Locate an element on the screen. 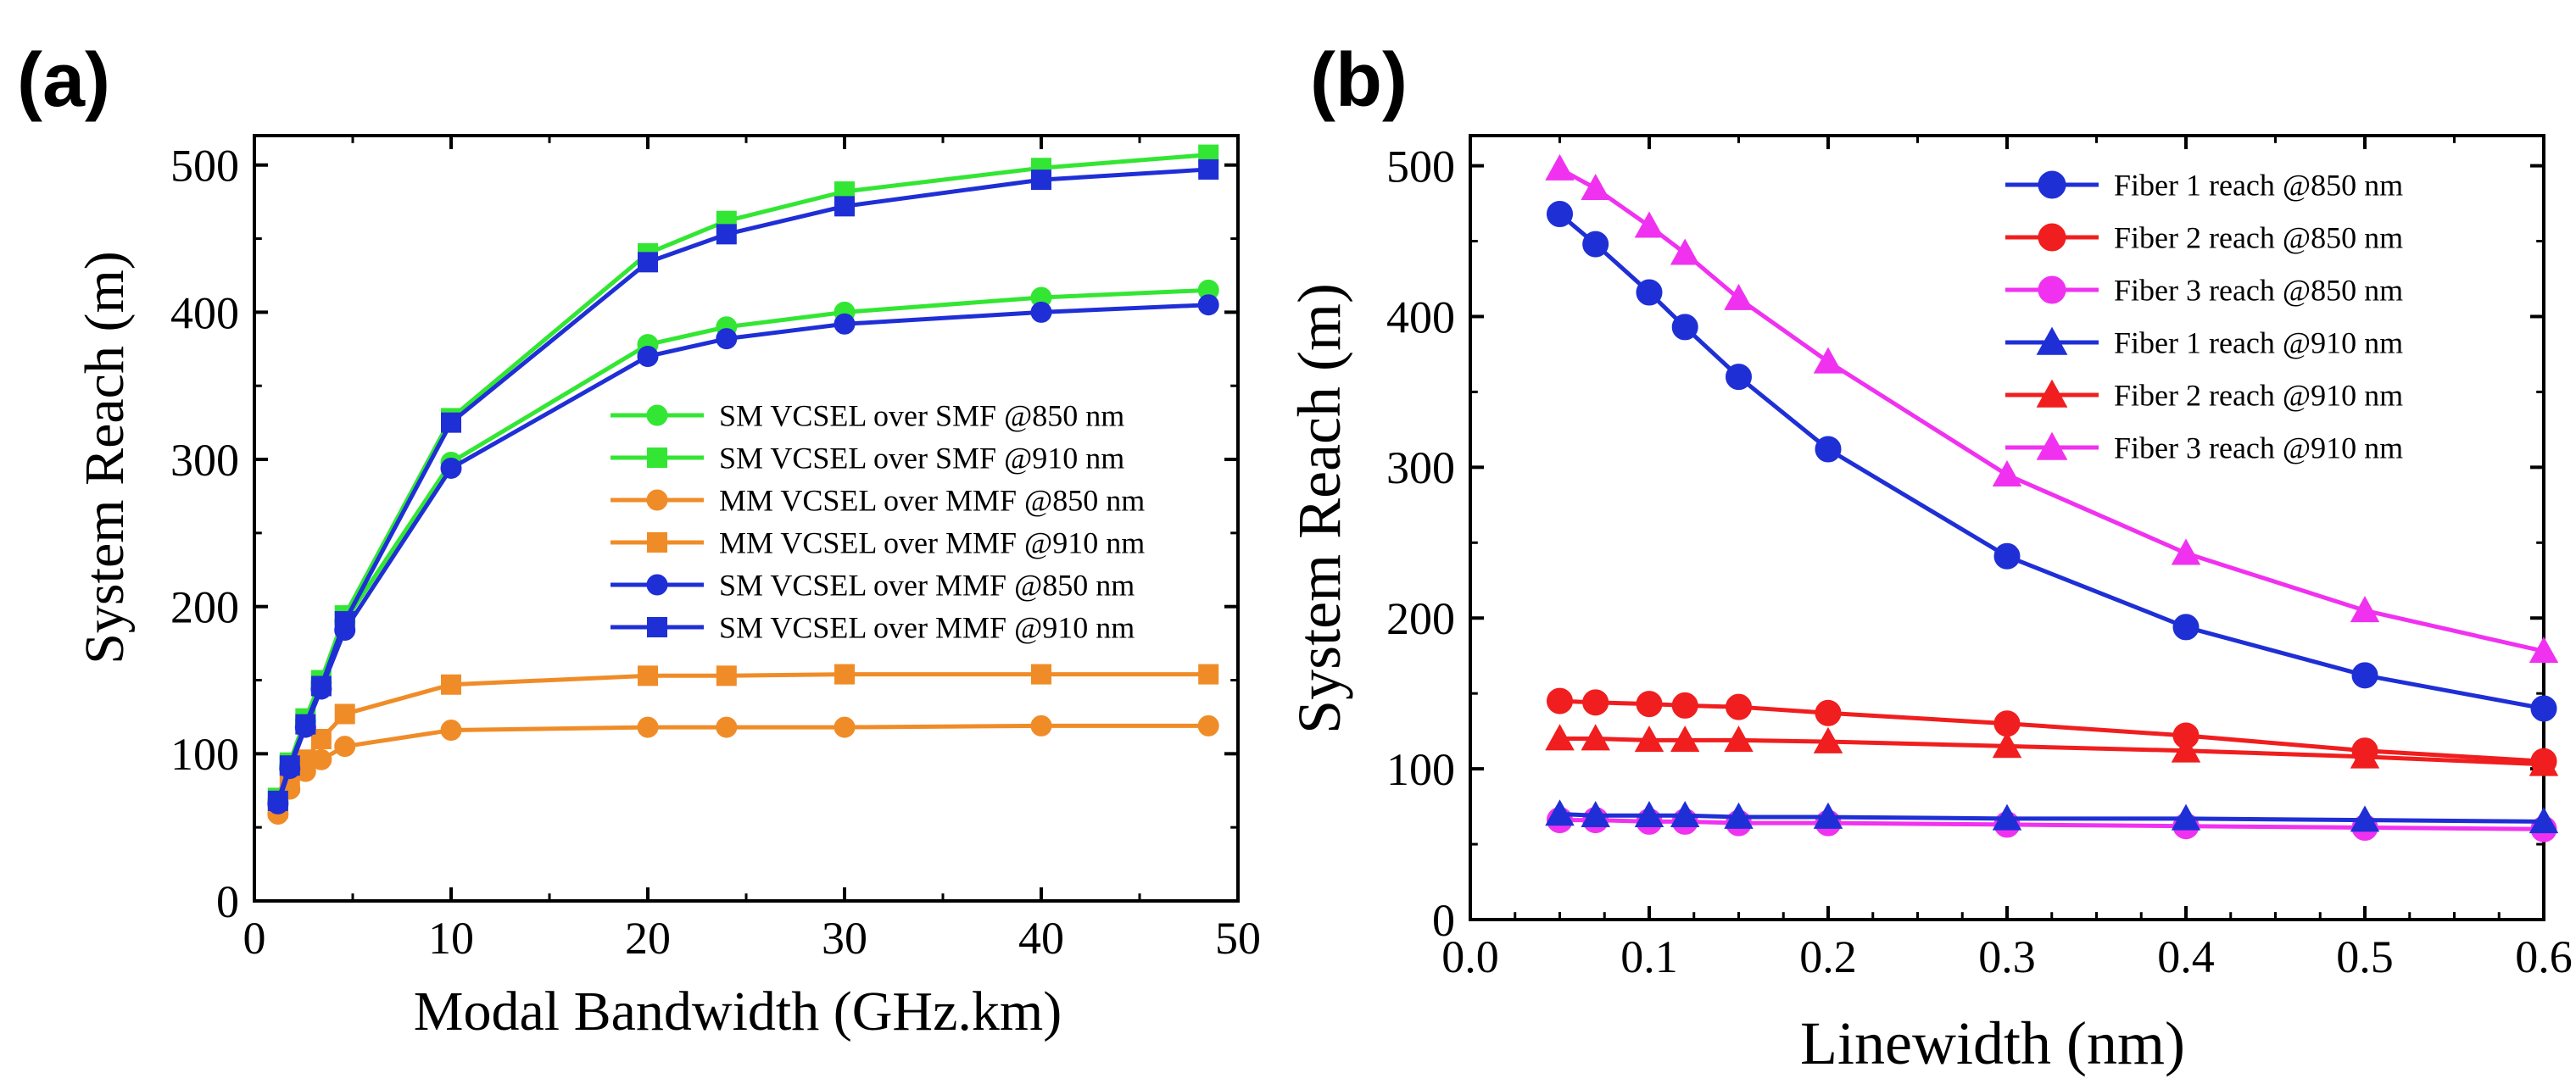 This screenshot has height=1084, width=2576. panel-a-xlabel: Modal Bandwidth (GHz.km) is located at coordinates (738, 1011).